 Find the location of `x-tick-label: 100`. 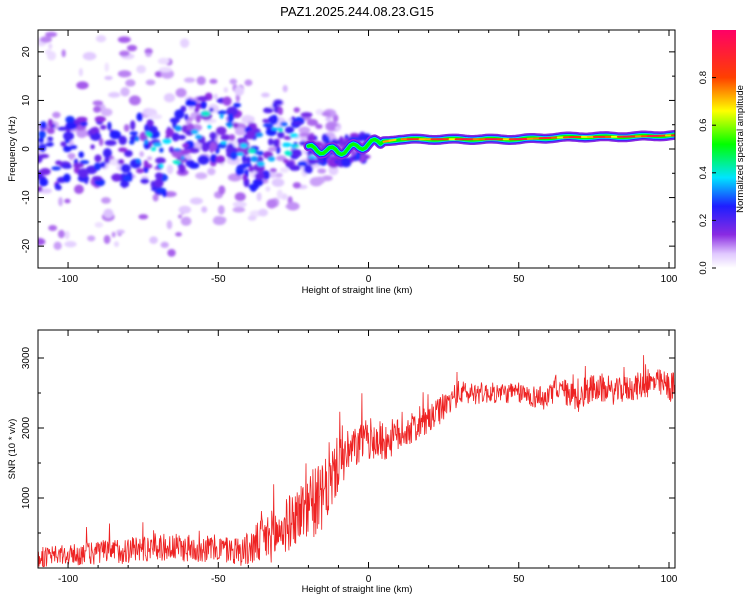

x-tick-label: 100 is located at coordinates (669, 579).